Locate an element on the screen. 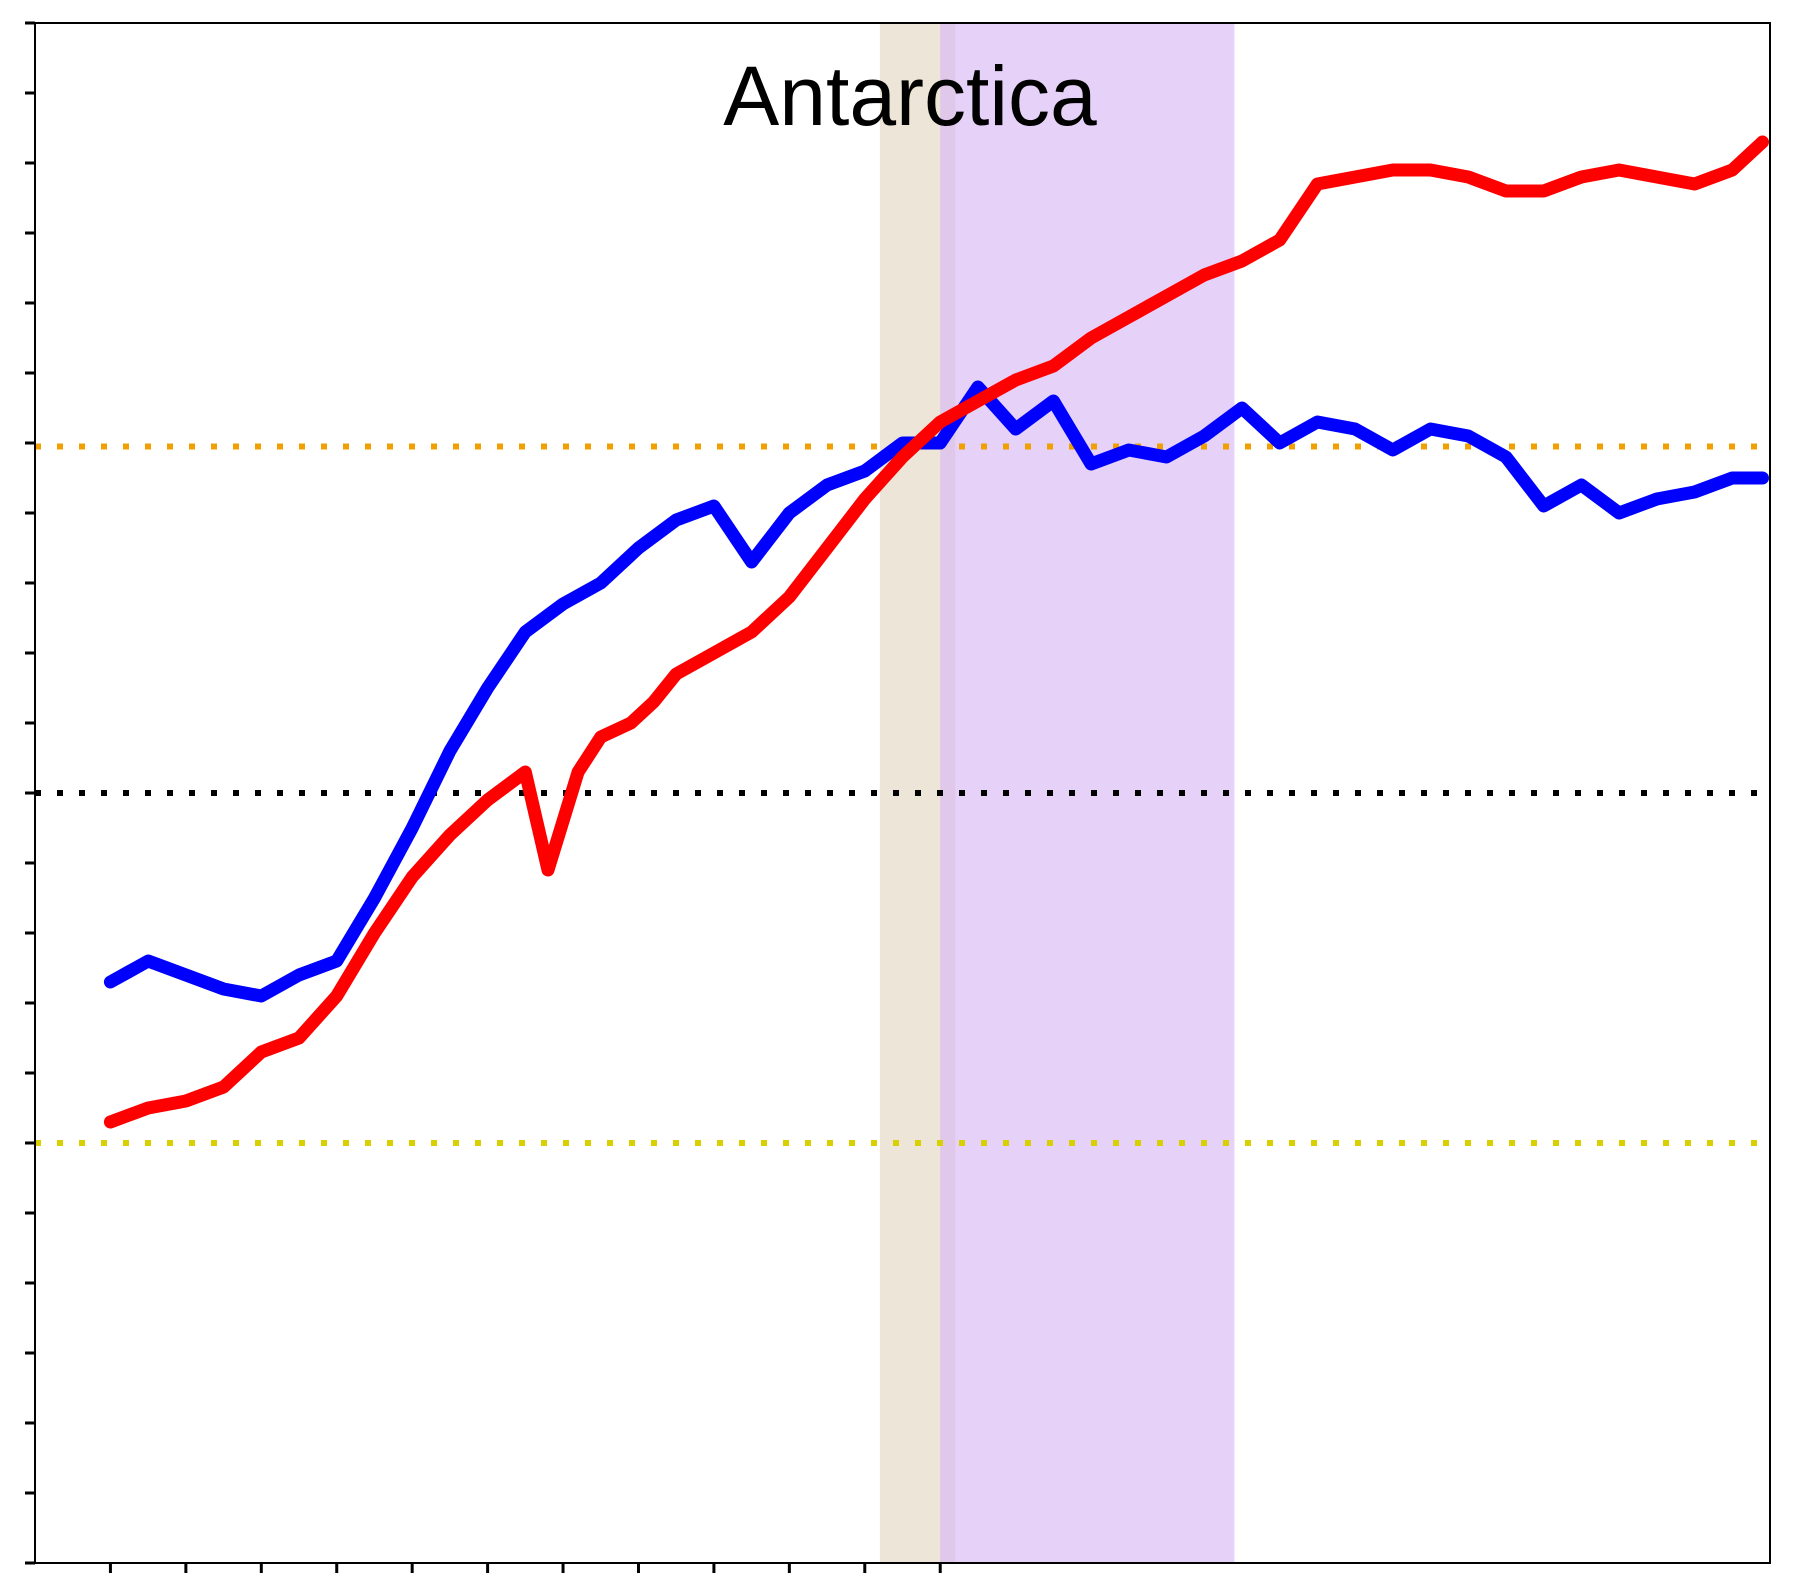 The image size is (1800, 1590). x-axis-ticks is located at coordinates (525, 1568).